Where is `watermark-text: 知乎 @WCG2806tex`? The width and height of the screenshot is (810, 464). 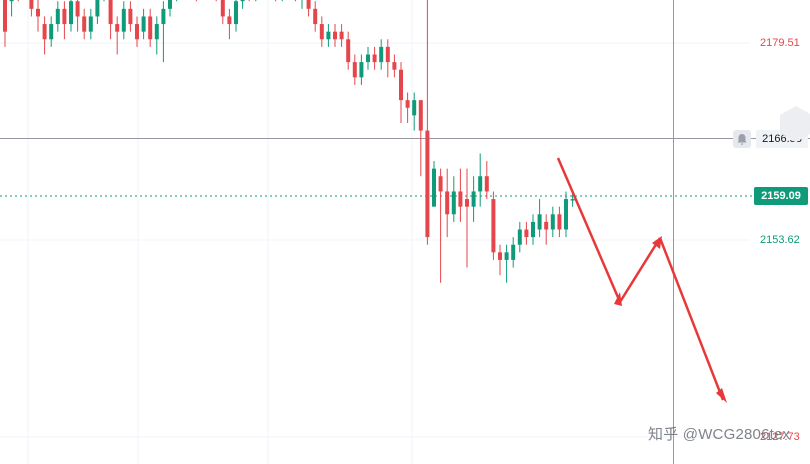 watermark-text: 知乎 @WCG2806tex is located at coordinates (719, 434).